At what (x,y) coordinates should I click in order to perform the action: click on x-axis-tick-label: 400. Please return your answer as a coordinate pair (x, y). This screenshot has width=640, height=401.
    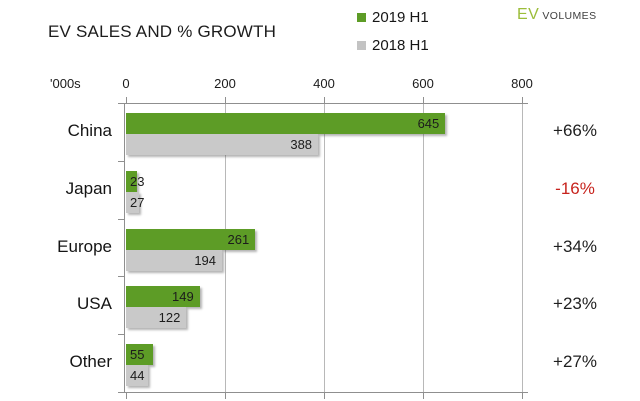
    Looking at the image, I should click on (324, 83).